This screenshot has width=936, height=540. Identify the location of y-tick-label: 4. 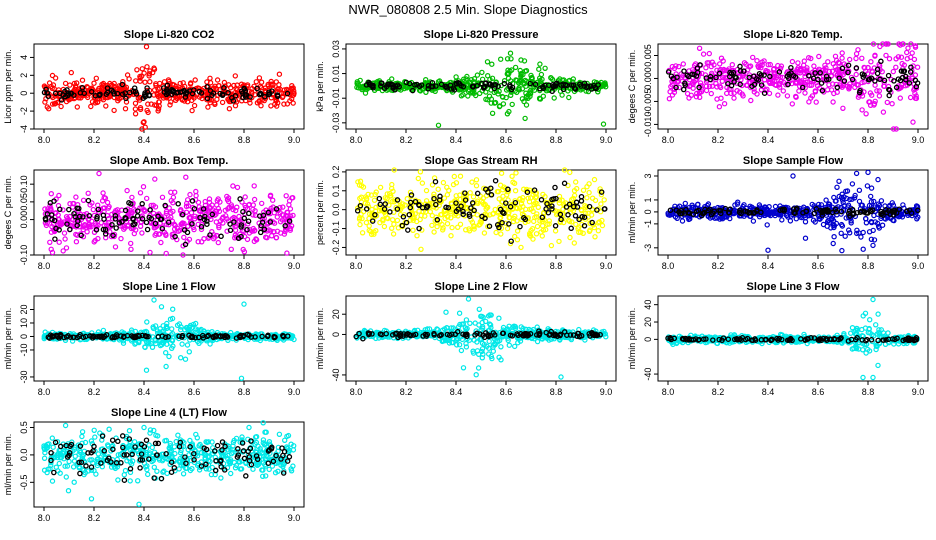
(24, 57).